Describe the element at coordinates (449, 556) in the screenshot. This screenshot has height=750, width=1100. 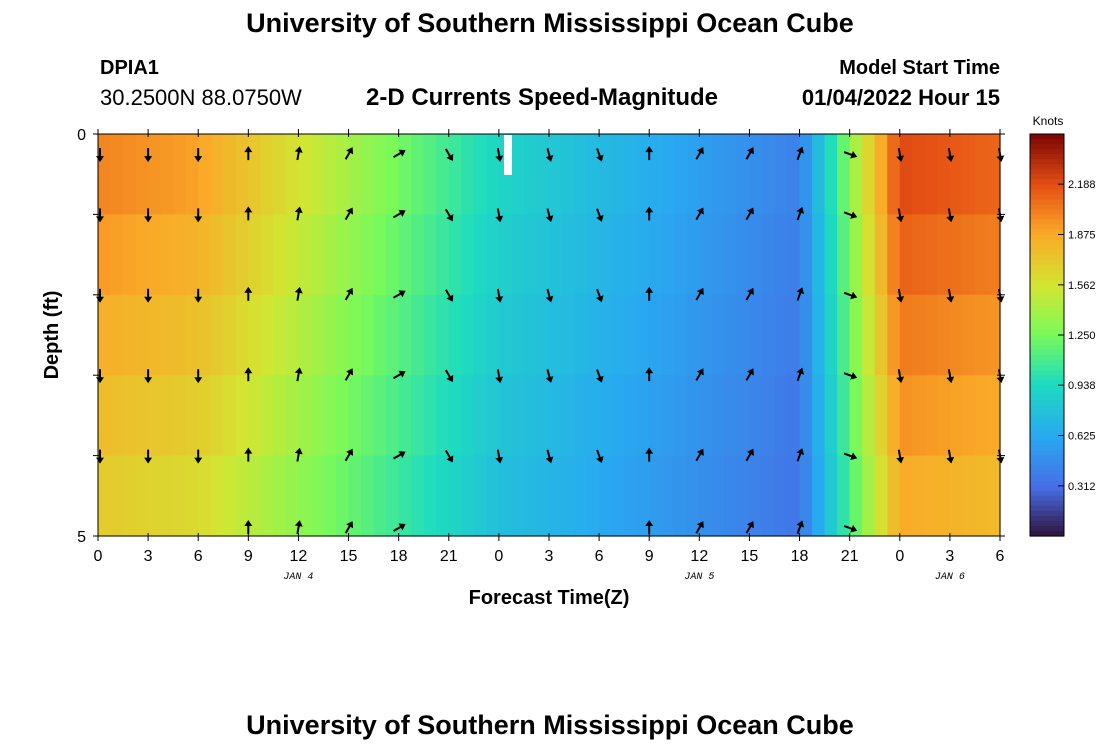
I see `x-tick-label: 21` at that location.